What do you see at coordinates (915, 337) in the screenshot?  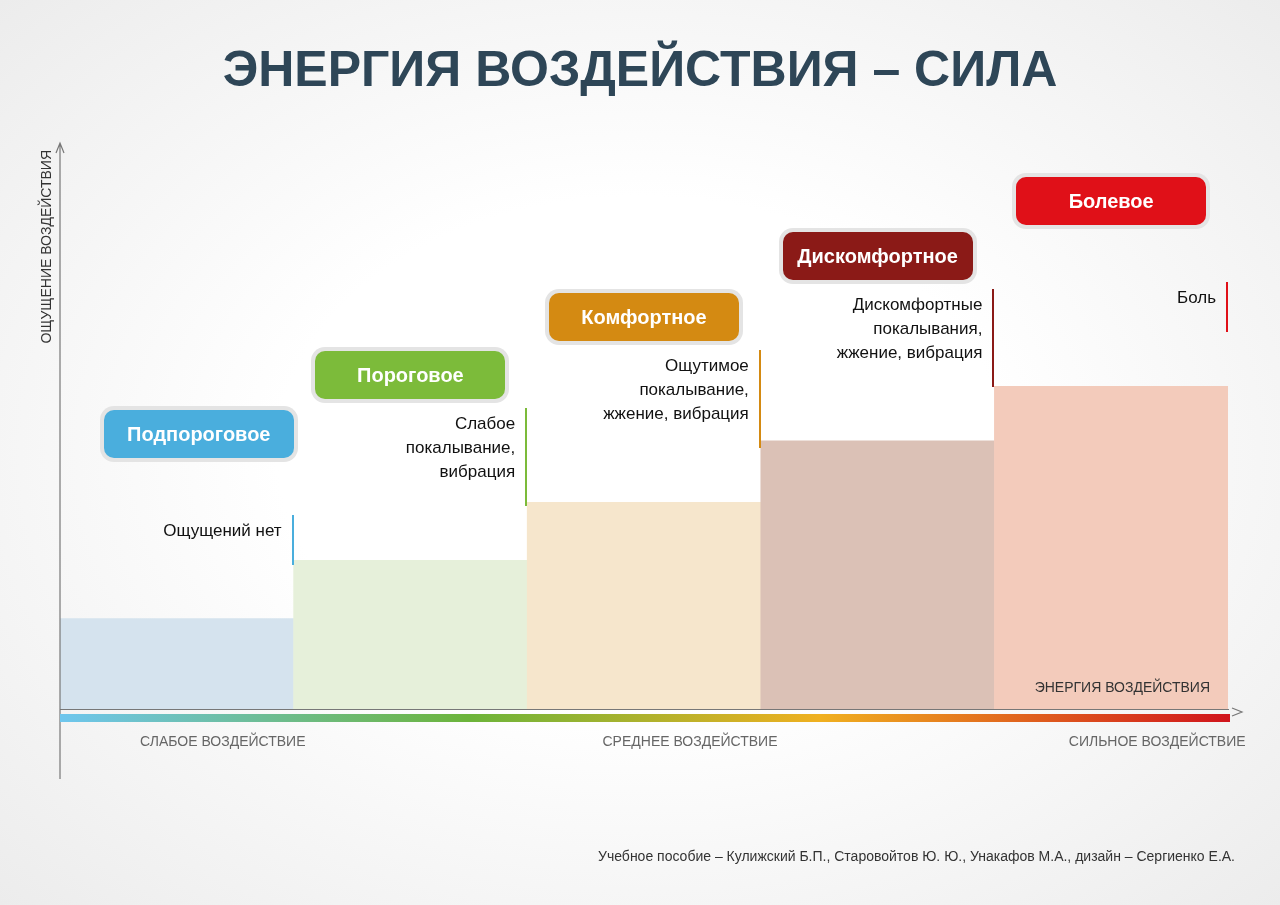 I see `text: Дискомфортные покалывания, жжение, вибрация` at bounding box center [915, 337].